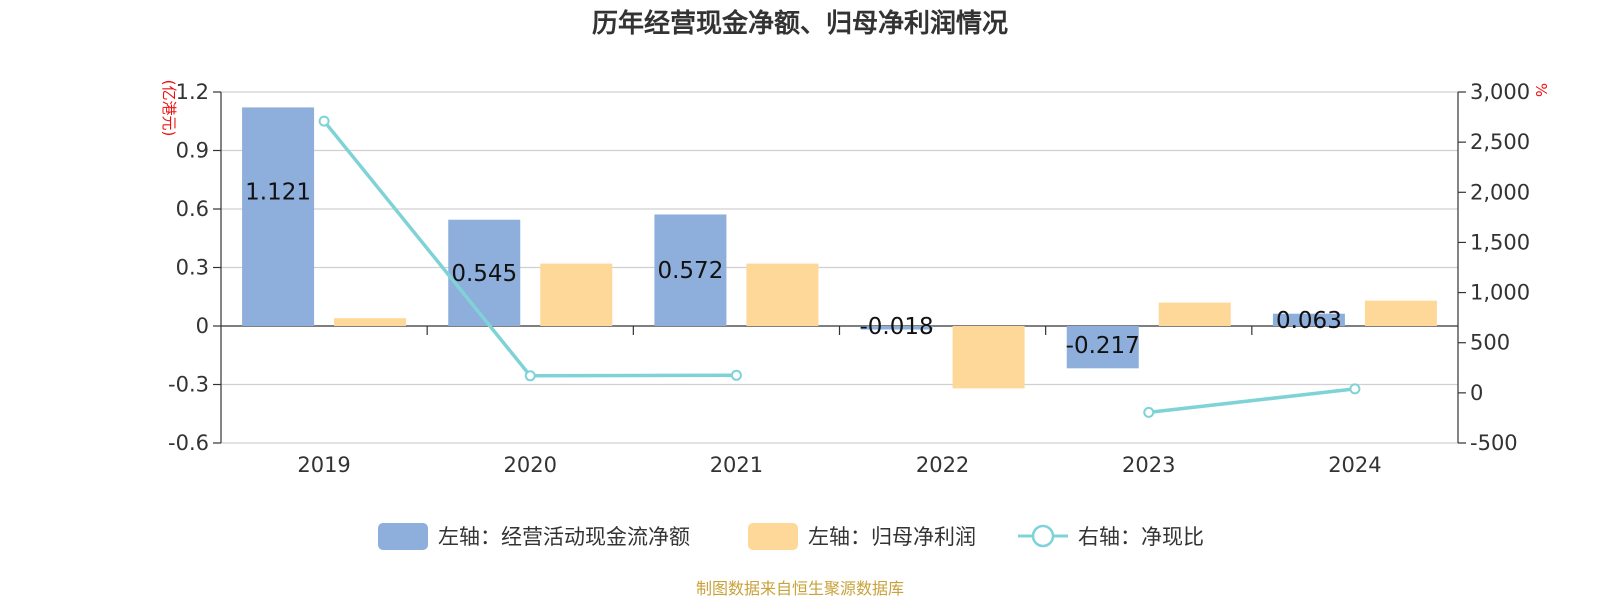 The width and height of the screenshot is (1600, 600). I want to click on legend-item-ratio: 右轴：净现比, so click(1111, 536).